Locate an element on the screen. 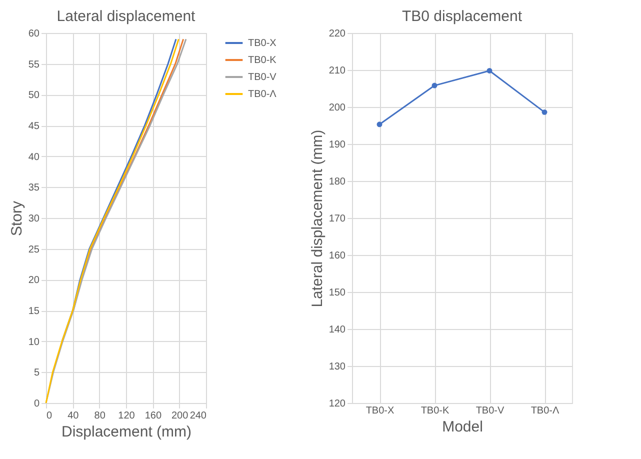 Image resolution: width=641 pixels, height=459 pixels. y-tick-label: 200 is located at coordinates (337, 108).